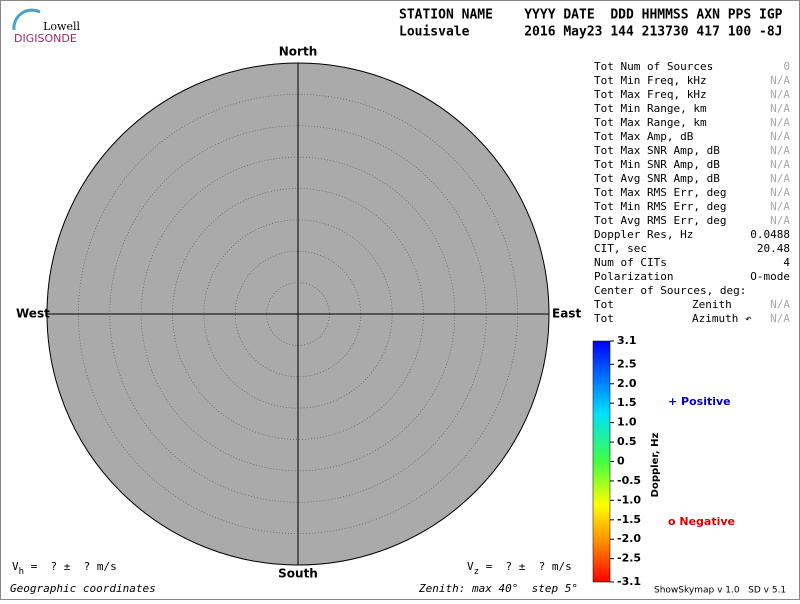  I want to click on colorbar-tick-label: 0, so click(621, 461).